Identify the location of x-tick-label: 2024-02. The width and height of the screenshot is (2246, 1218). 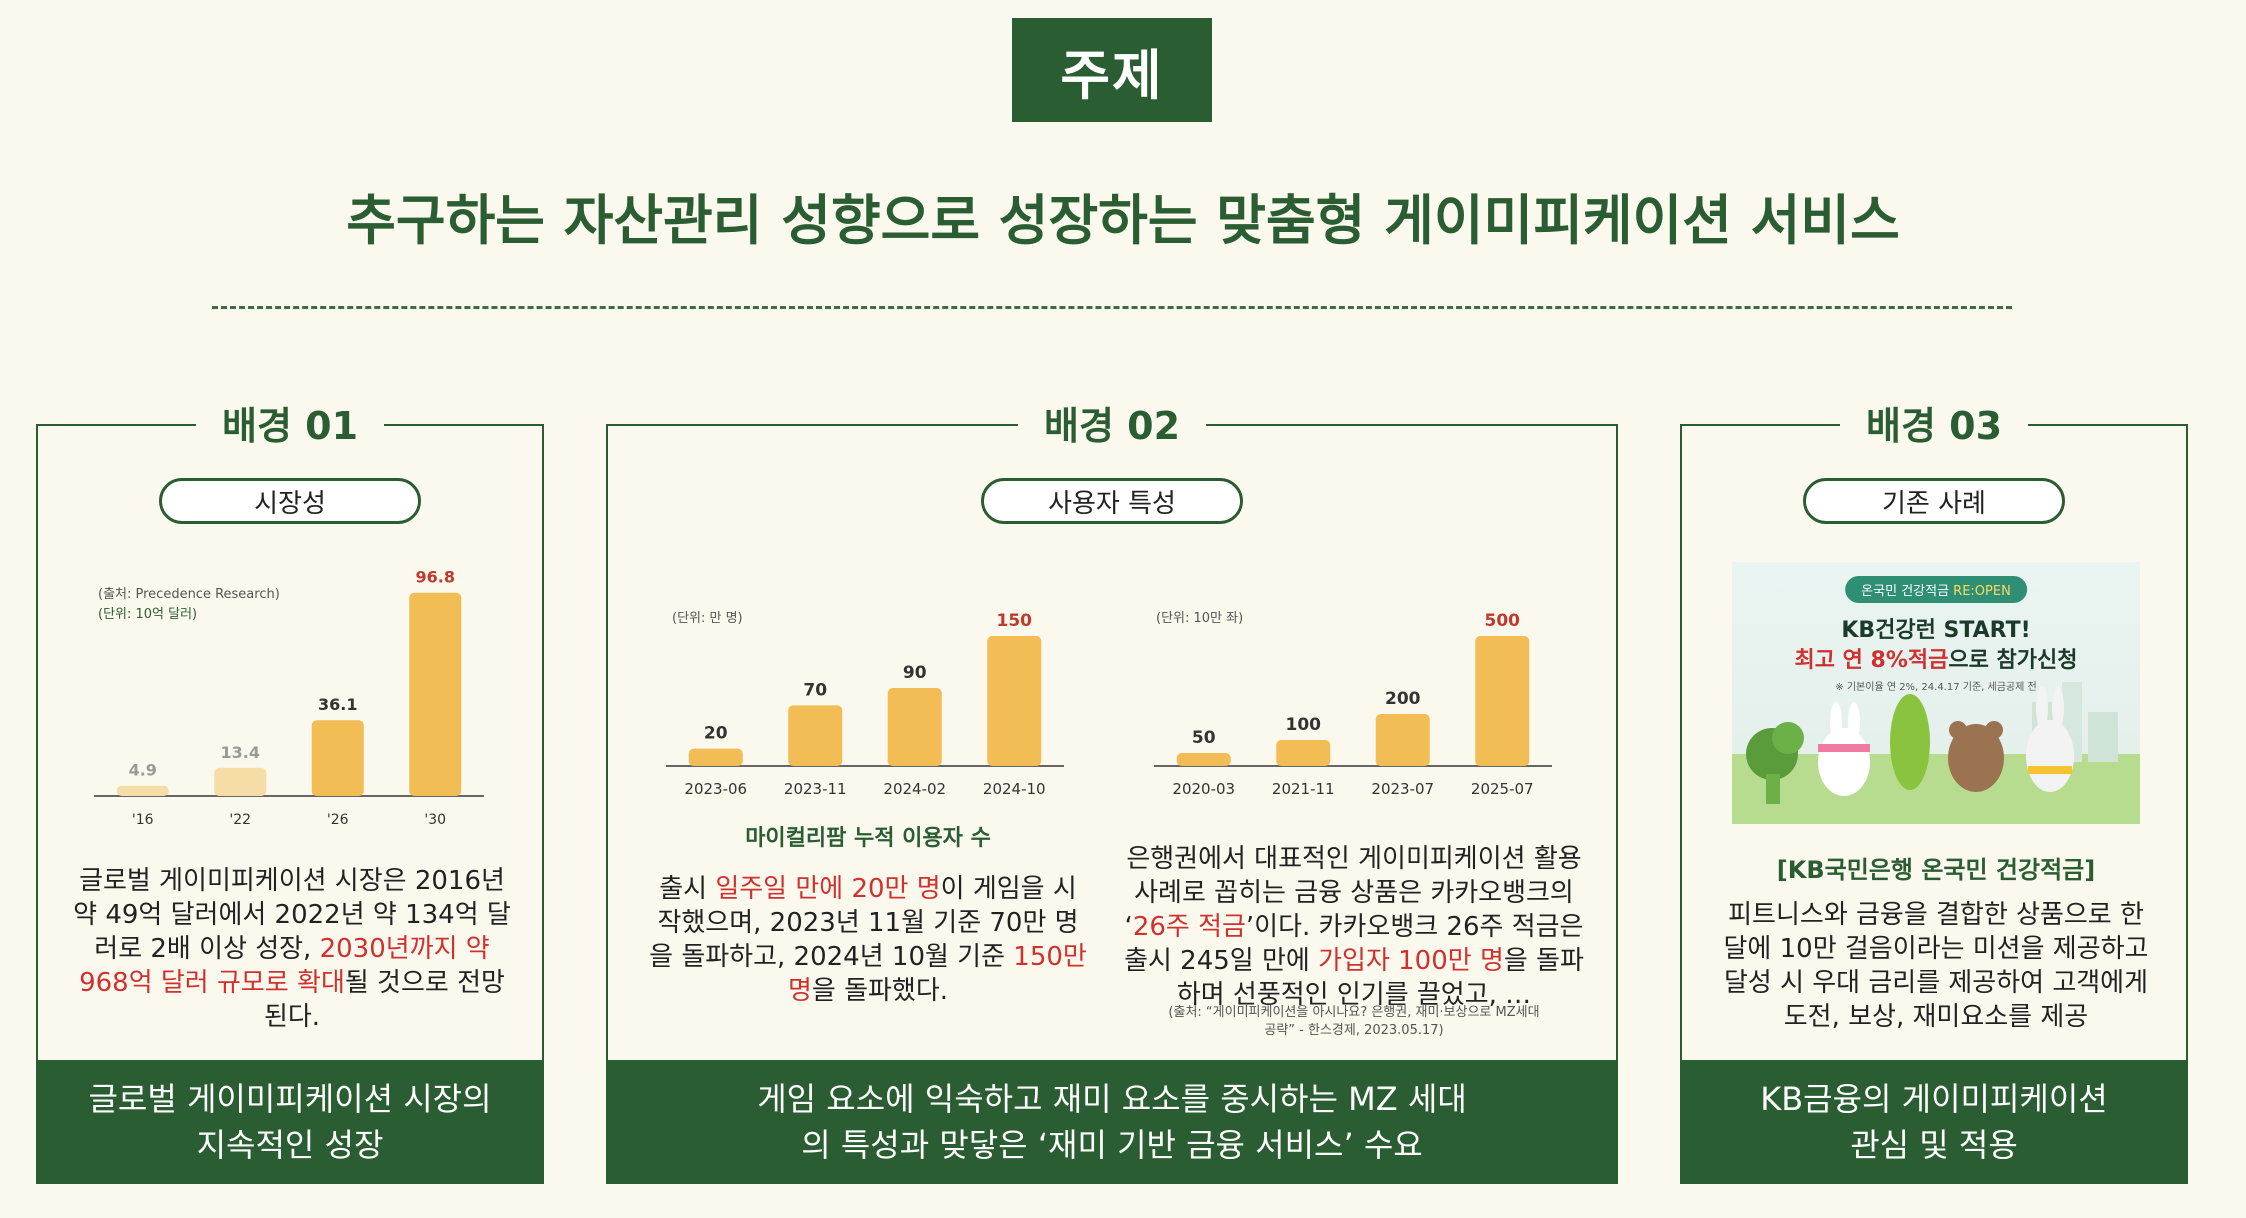
(914, 789).